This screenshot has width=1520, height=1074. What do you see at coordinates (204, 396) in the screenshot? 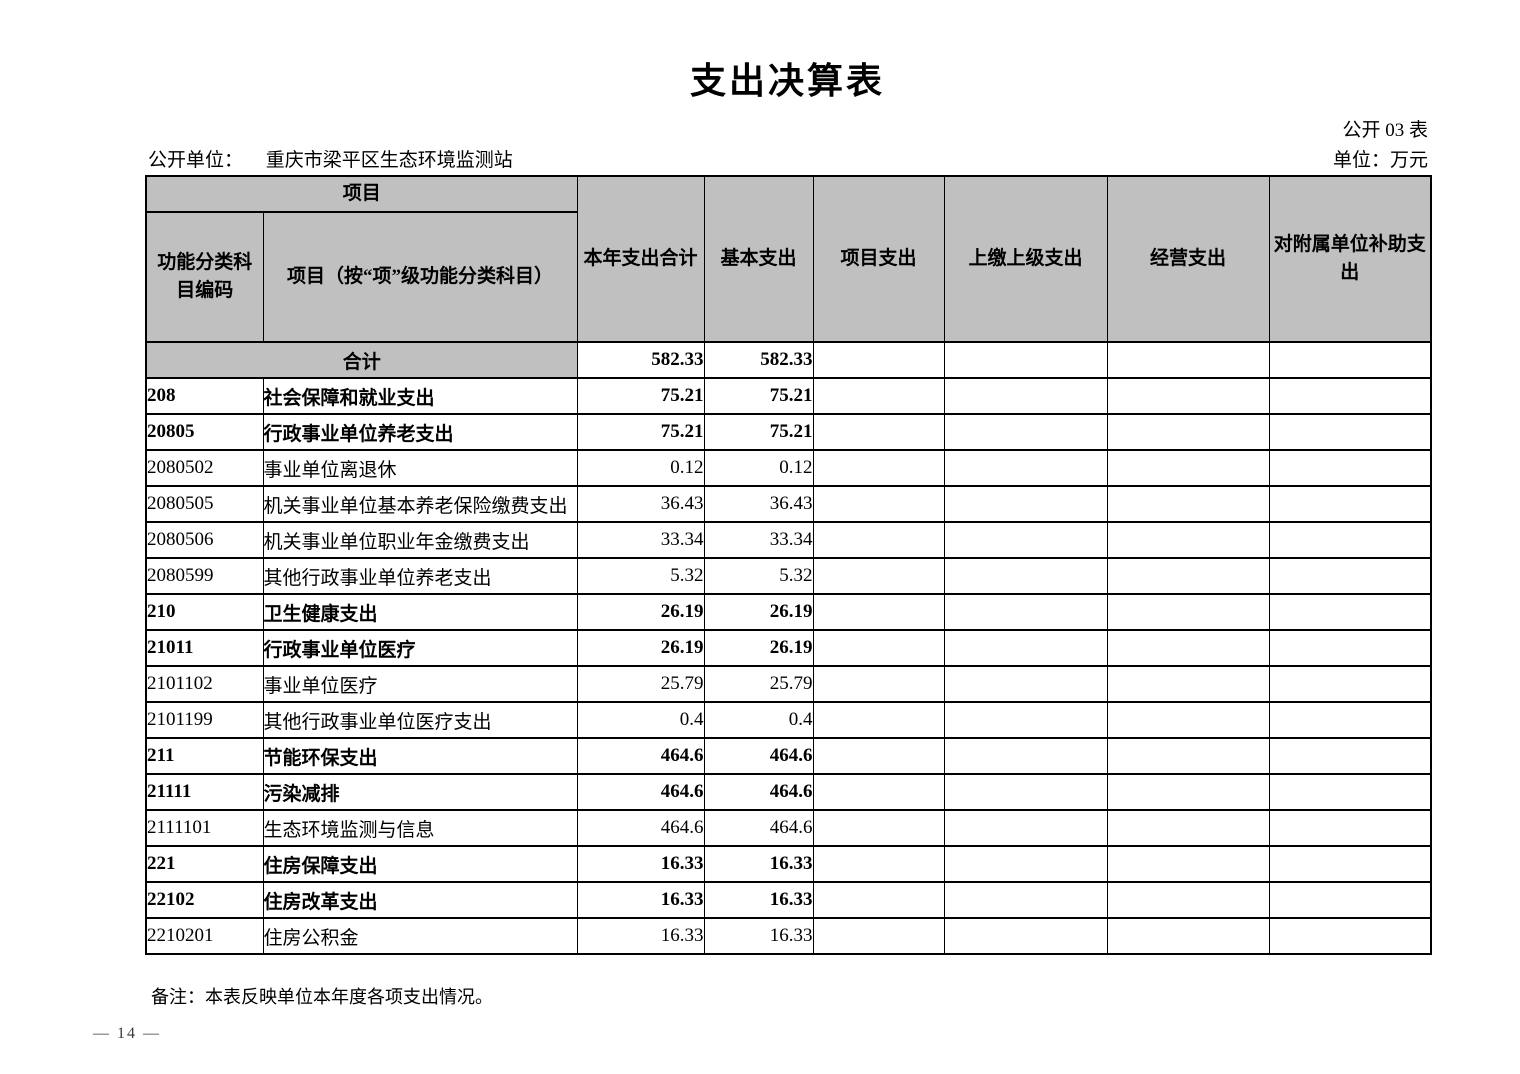
I see `row-code: 208` at bounding box center [204, 396].